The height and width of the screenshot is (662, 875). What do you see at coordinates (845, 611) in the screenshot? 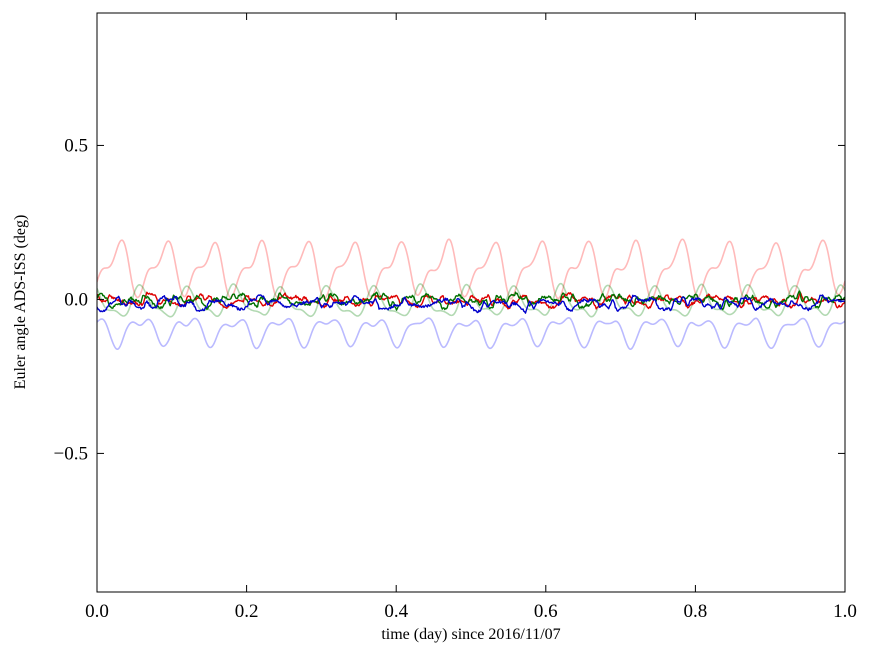
I see `x-tick-label: 1.0` at bounding box center [845, 611].